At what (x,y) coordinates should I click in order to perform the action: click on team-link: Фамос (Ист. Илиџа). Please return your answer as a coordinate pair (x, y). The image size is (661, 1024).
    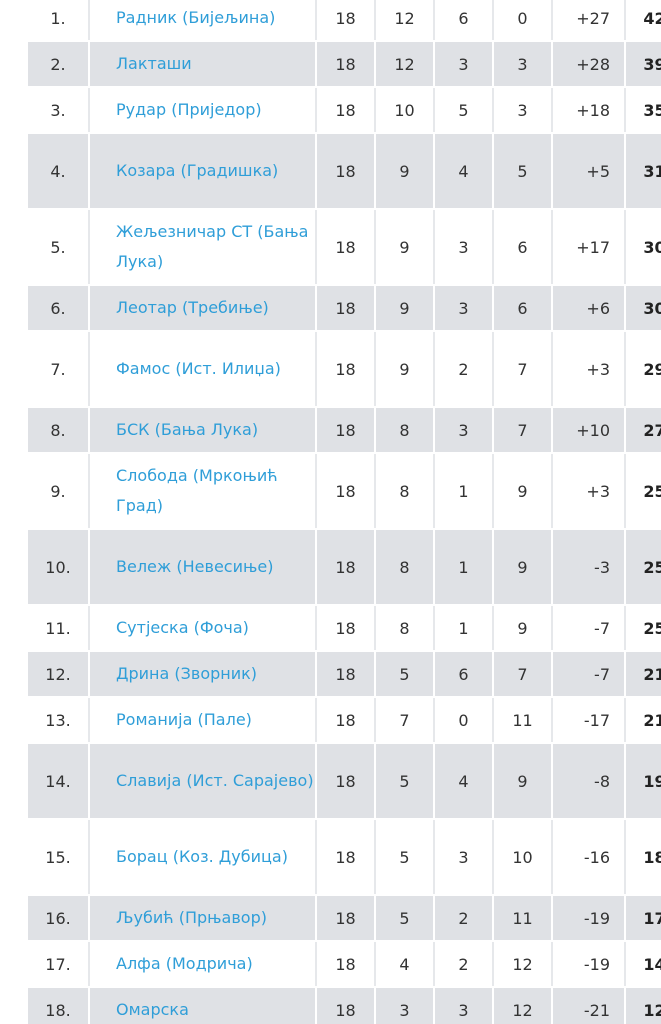
    Looking at the image, I should click on (198, 368).